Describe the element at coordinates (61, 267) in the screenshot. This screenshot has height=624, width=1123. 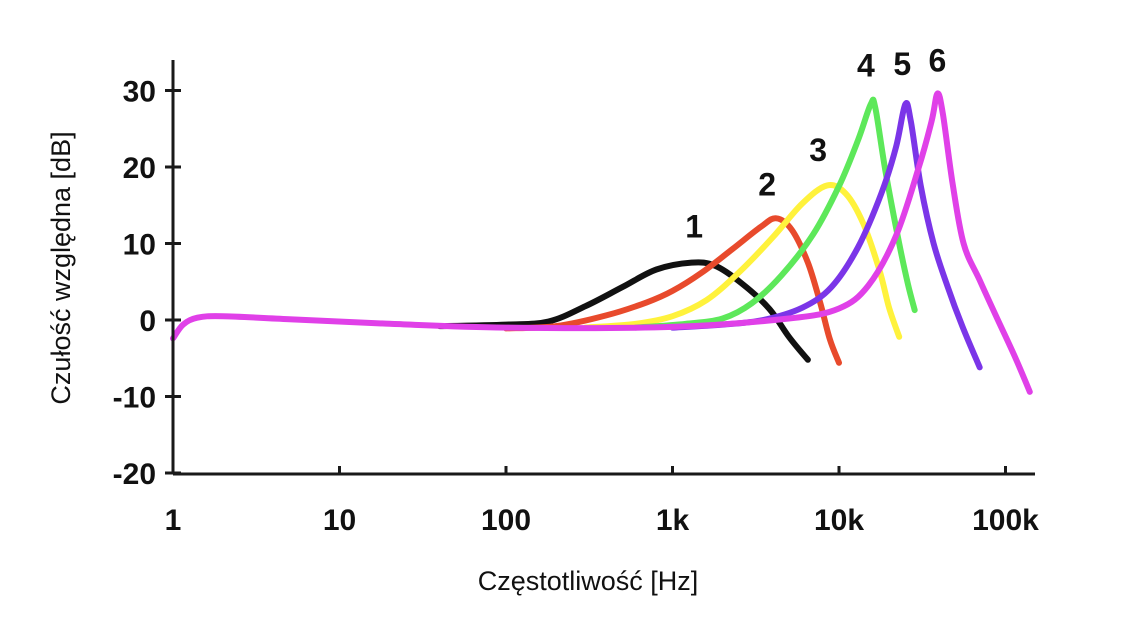
I see `y-axis-title: Czułość względna [dB]` at that location.